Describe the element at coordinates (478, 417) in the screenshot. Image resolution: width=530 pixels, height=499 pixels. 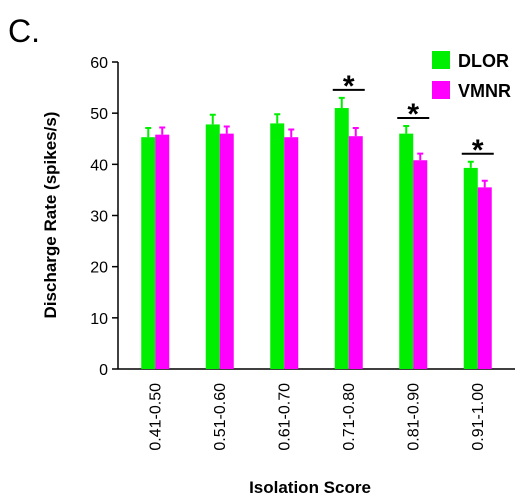
I see `x-tick-label: 0.91-1.00` at that location.